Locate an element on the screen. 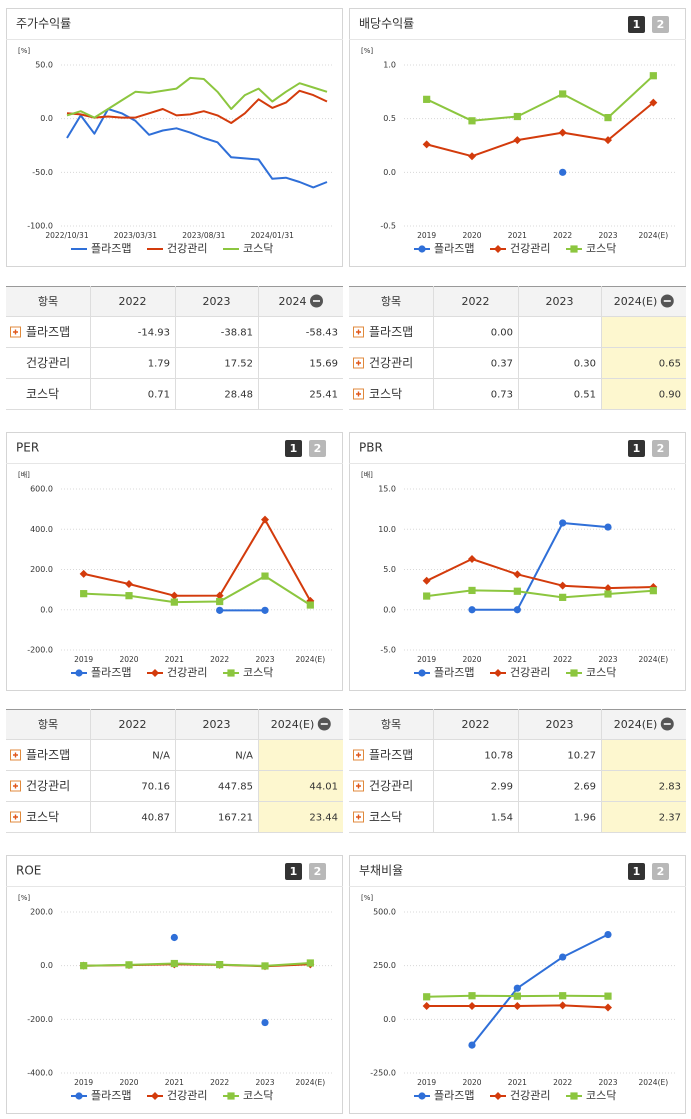 Image resolution: width=691 pixels, height=1119 pixels. column-header: 2024(E) is located at coordinates (636, 724).